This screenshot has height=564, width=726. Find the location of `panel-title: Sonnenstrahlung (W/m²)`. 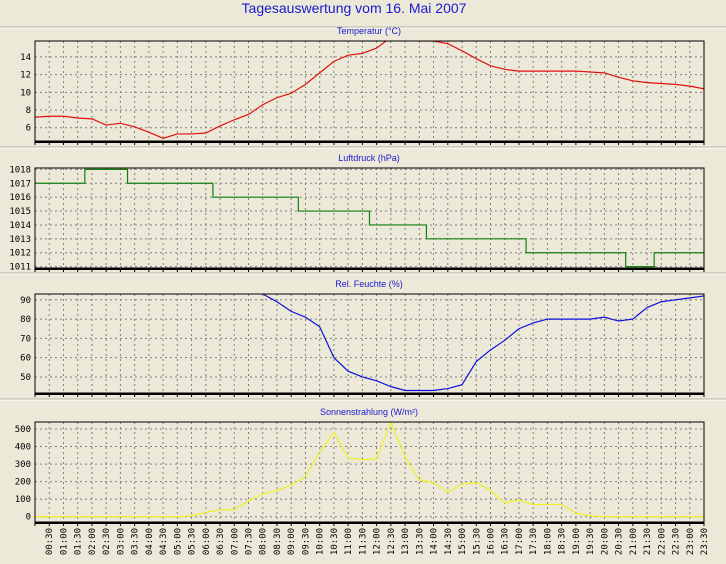

panel-title: Sonnenstrahlung (W/m²) is located at coordinates (369, 412).